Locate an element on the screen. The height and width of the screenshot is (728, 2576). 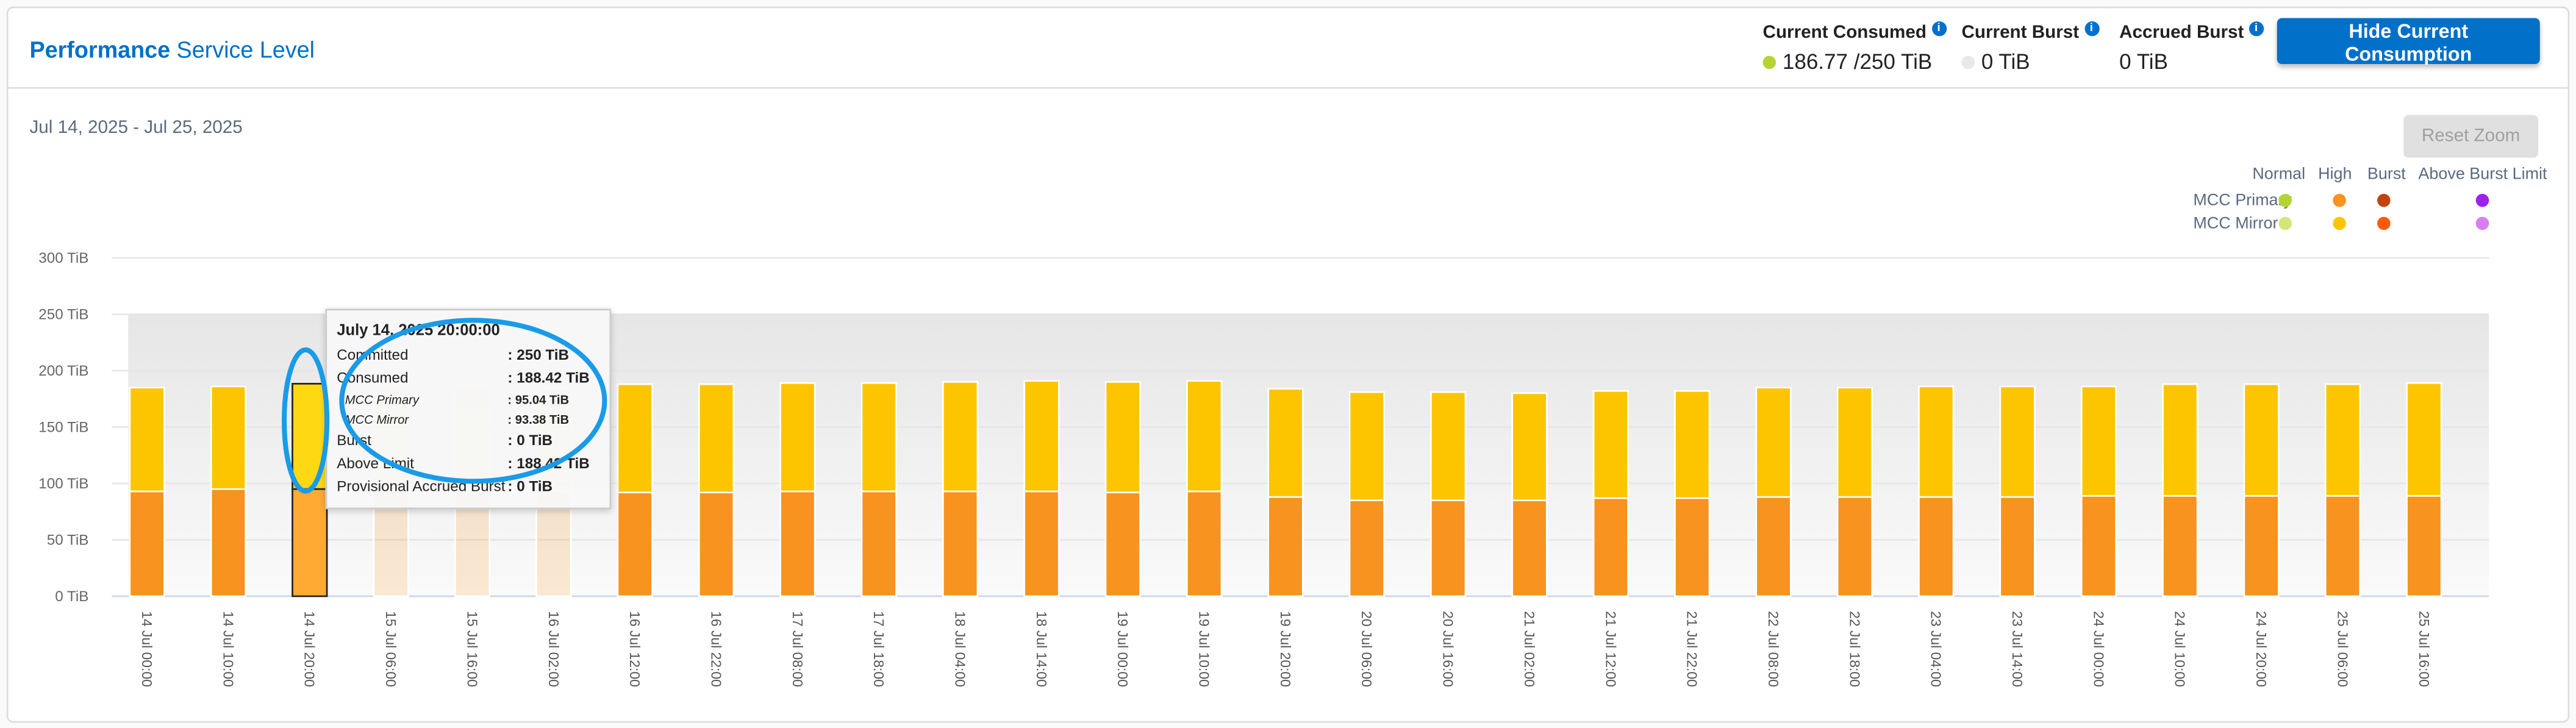
tooltip-value: : 95.04 TiB is located at coordinates (538, 400).